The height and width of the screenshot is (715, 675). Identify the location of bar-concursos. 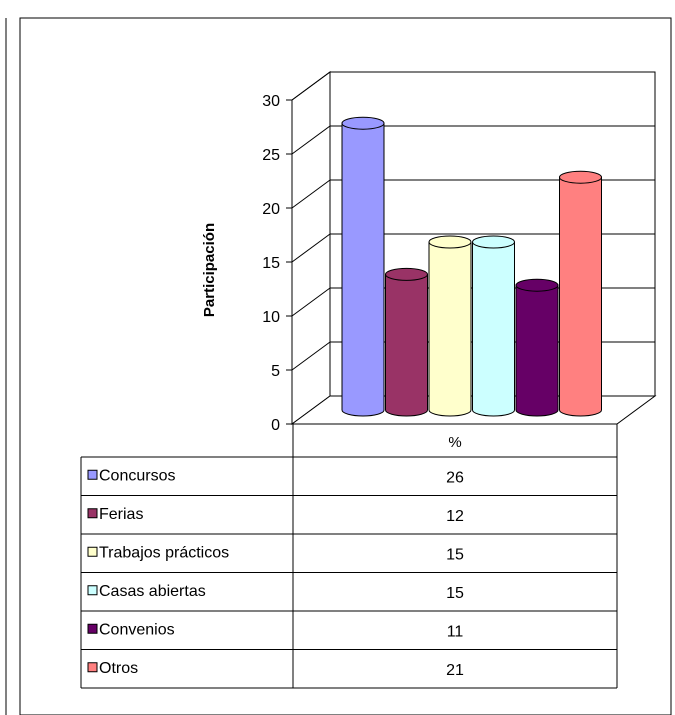
(363, 266).